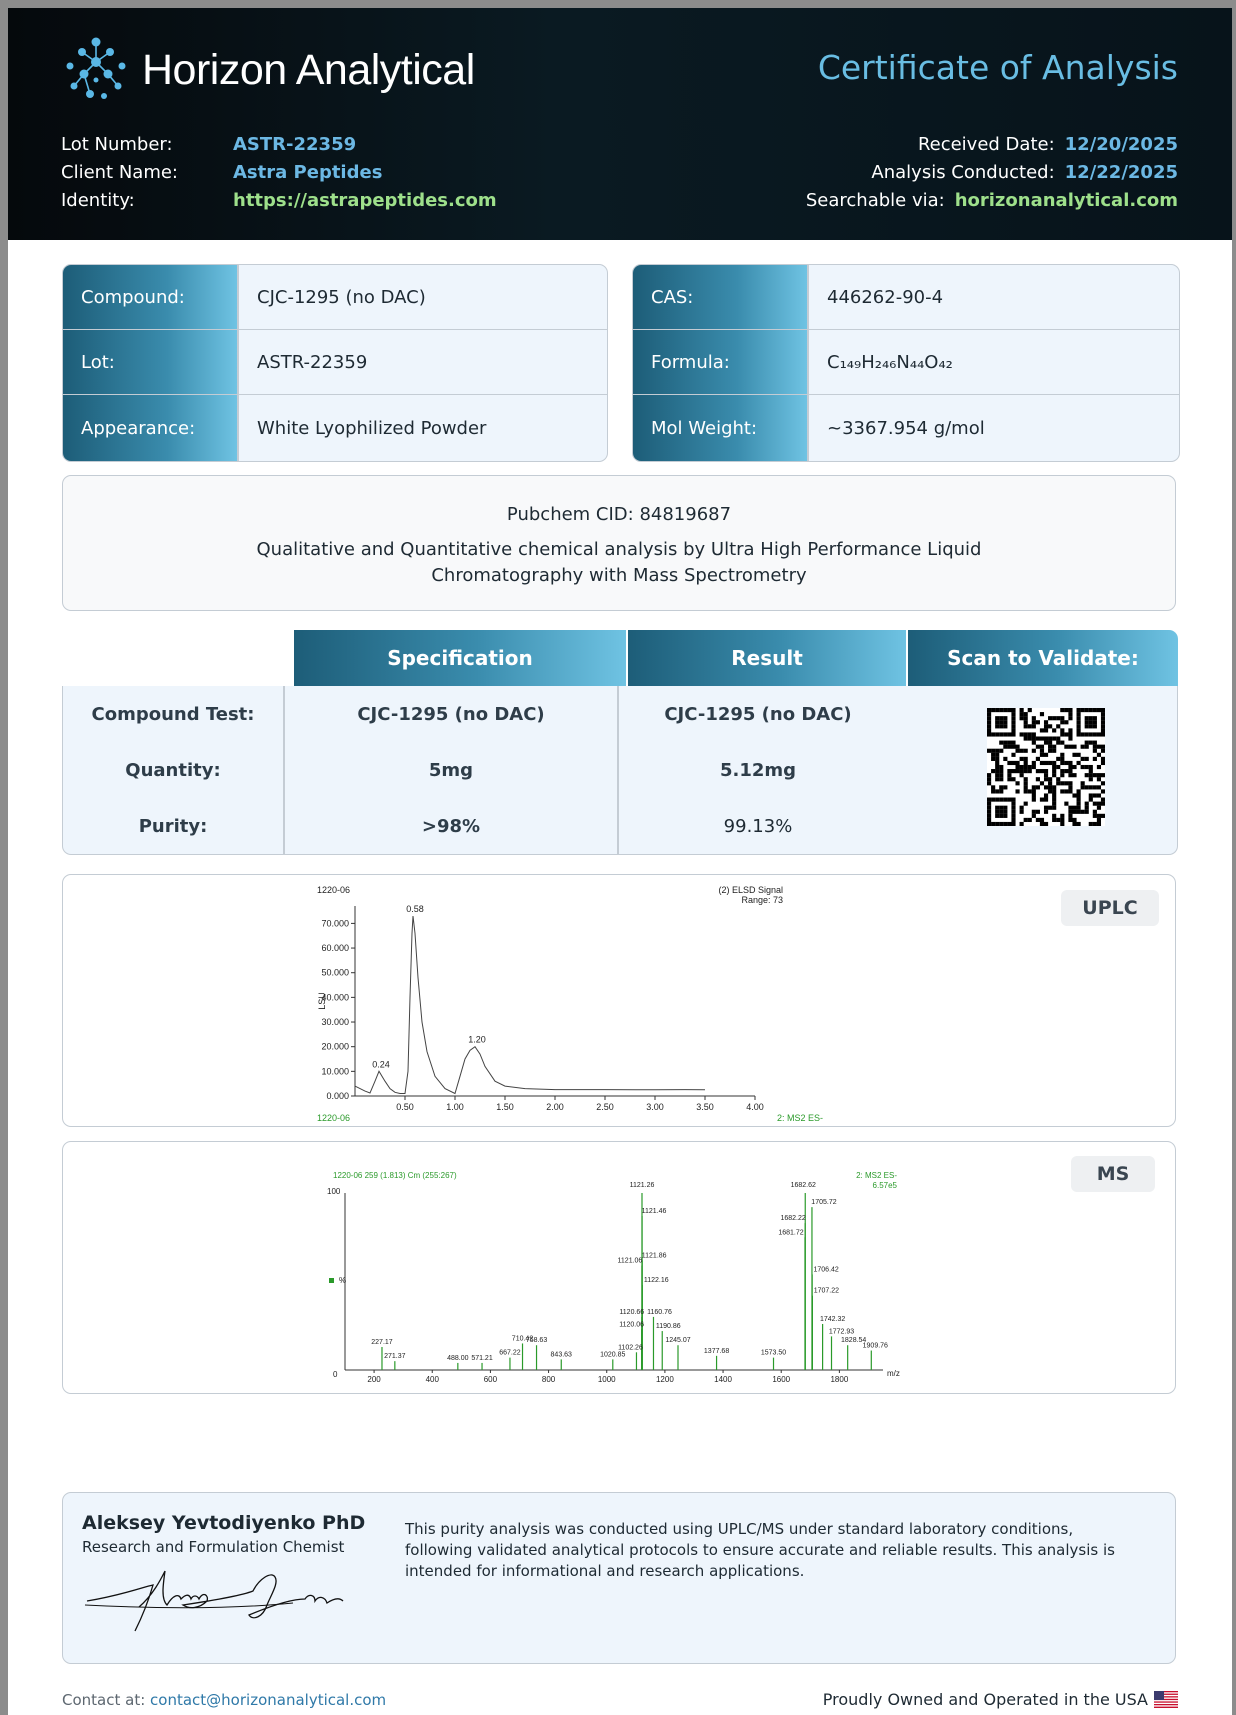  I want to click on uplc-y-tick-label: 20.000, so click(335, 1047).